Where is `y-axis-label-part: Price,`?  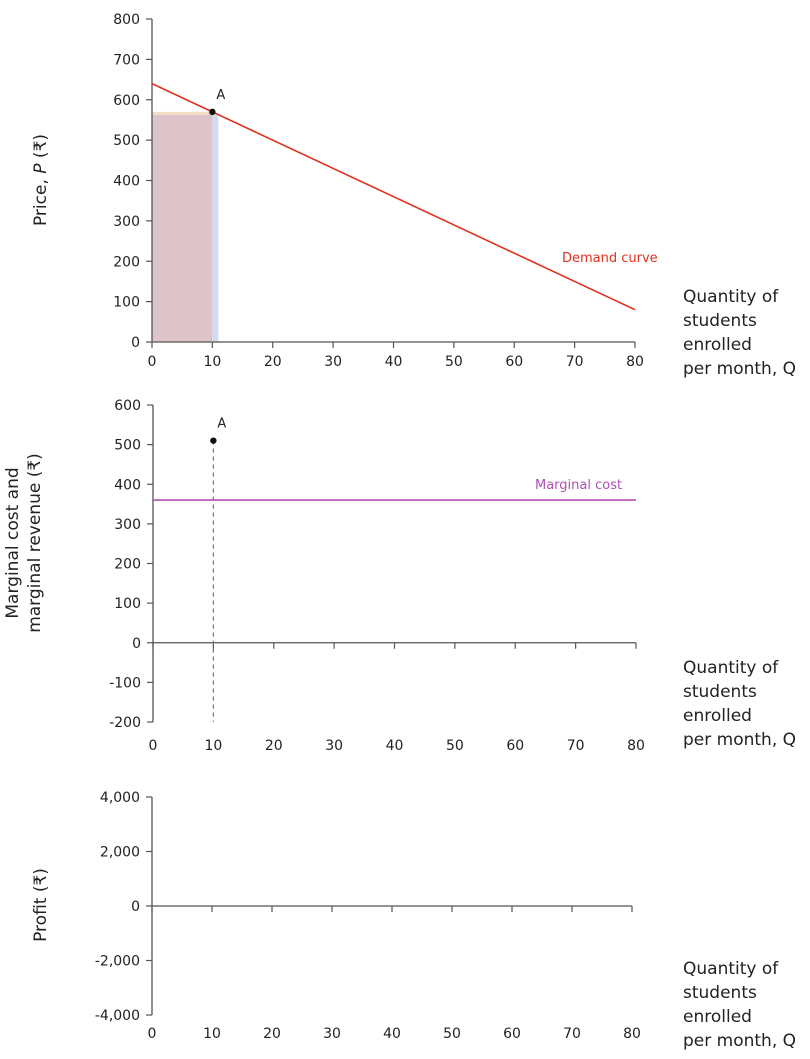 y-axis-label-part: Price, is located at coordinates (41, 200).